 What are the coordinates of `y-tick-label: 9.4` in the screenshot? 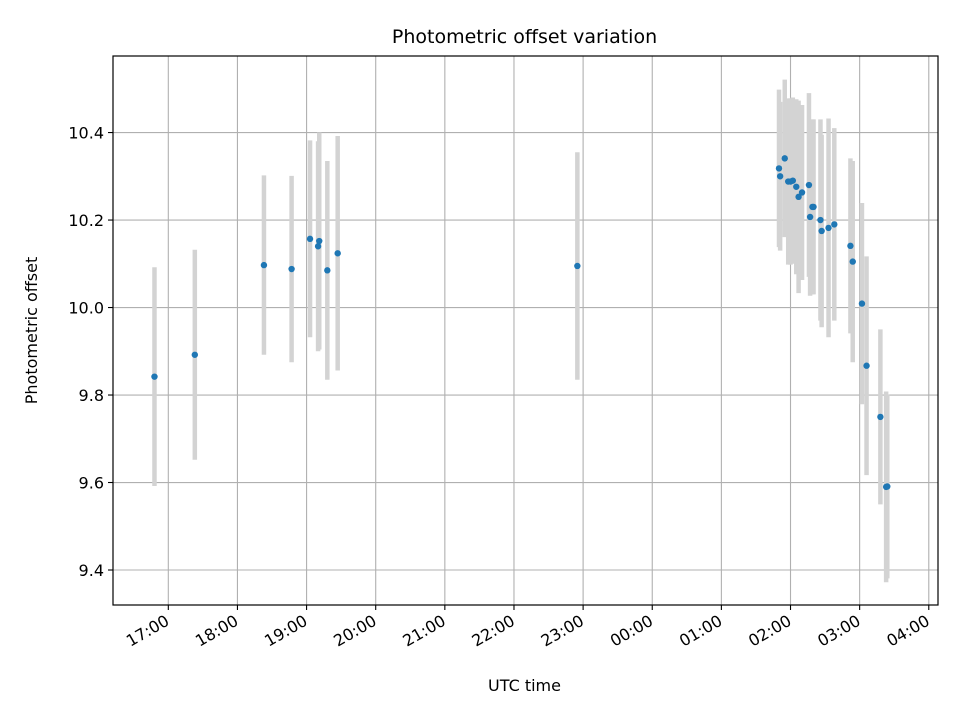 It's located at (91, 570).